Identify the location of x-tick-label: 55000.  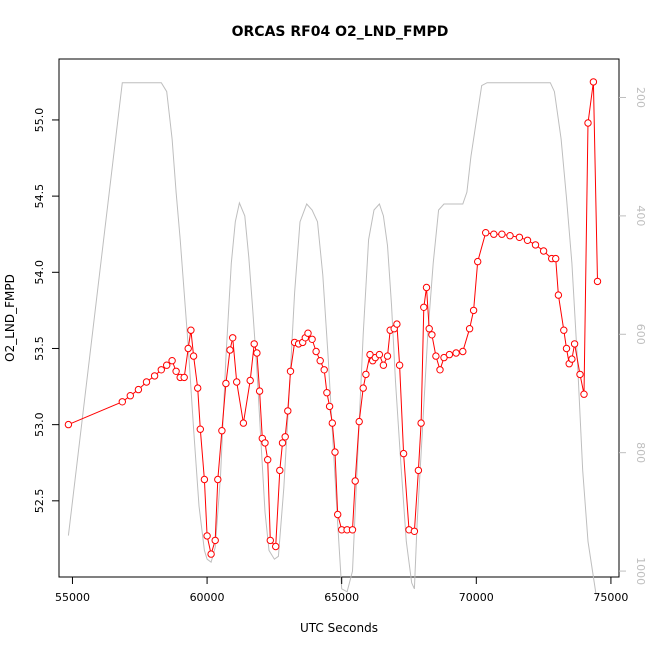
(72, 597).